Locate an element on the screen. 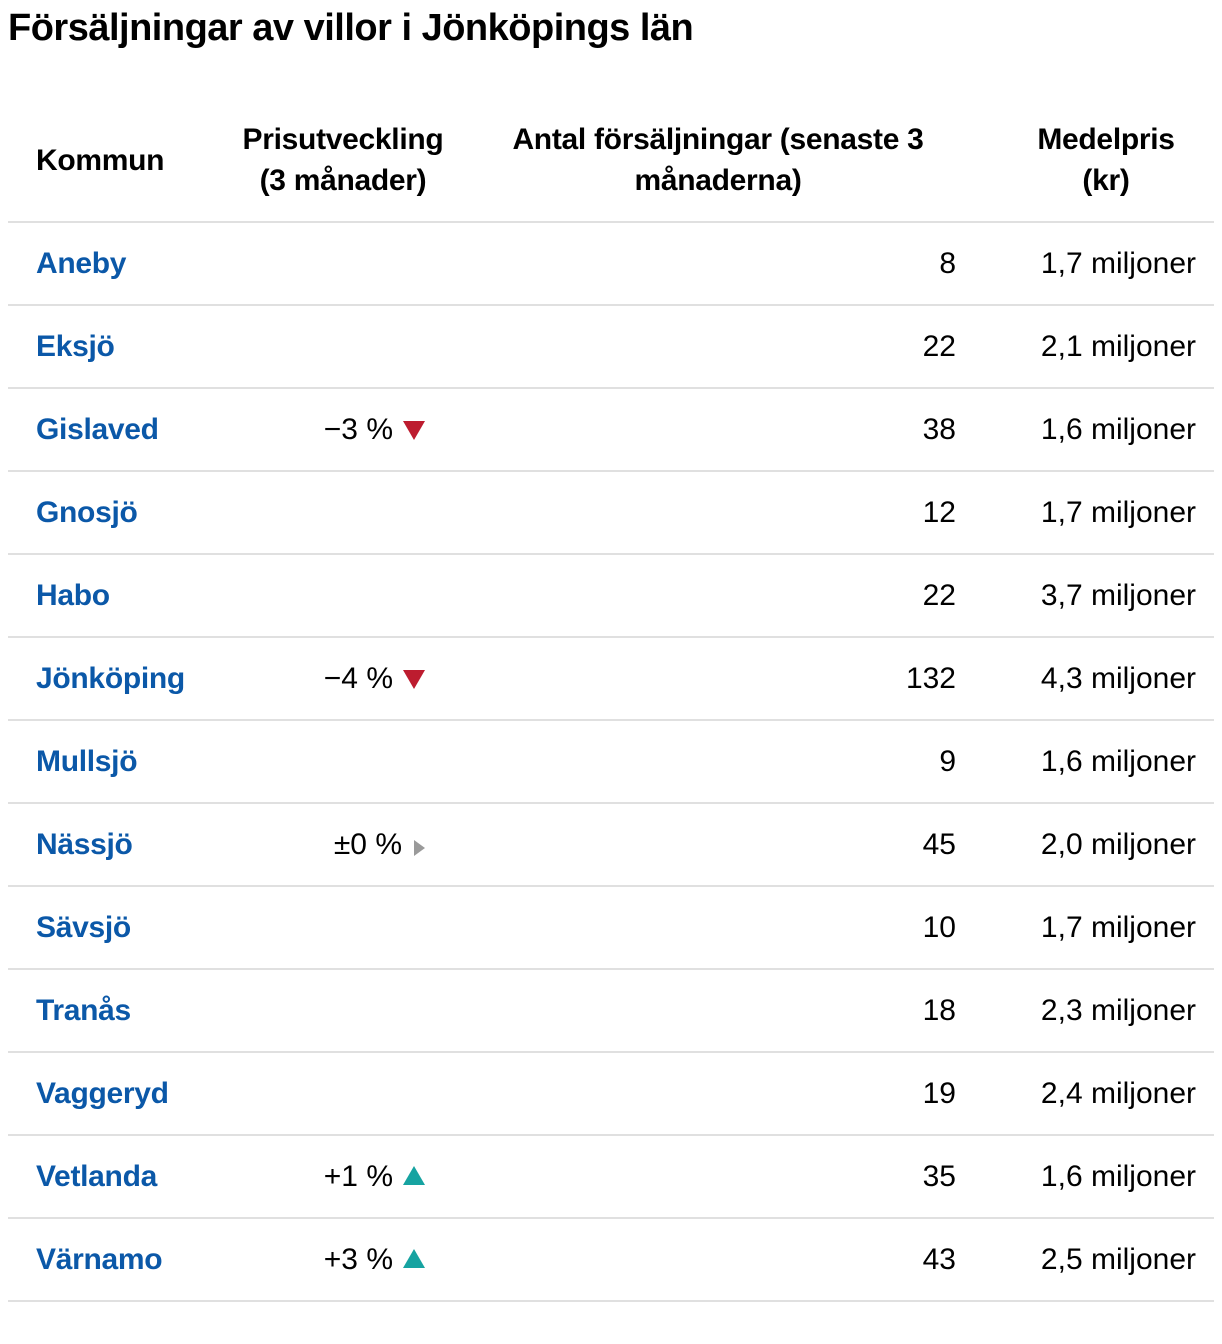 The height and width of the screenshot is (1344, 1222). average-price: 2,1 miljoner is located at coordinates (1118, 346).